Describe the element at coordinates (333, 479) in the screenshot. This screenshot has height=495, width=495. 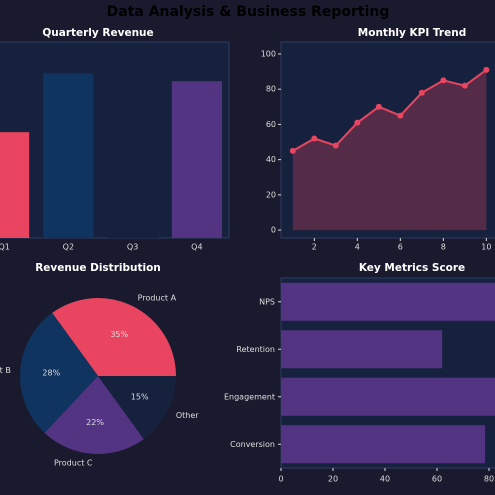
I see `x-tick-label: 20` at that location.